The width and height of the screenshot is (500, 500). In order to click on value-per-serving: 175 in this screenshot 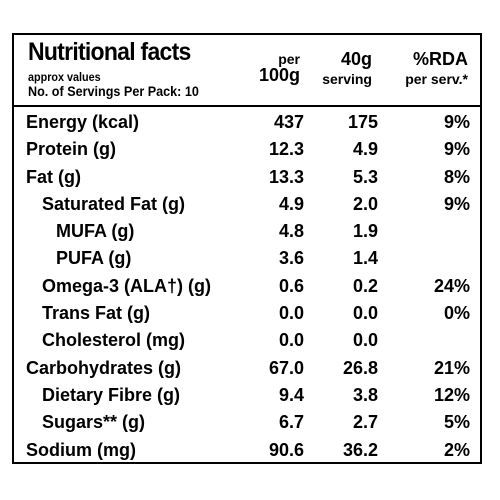, I will do `click(362, 122)`.